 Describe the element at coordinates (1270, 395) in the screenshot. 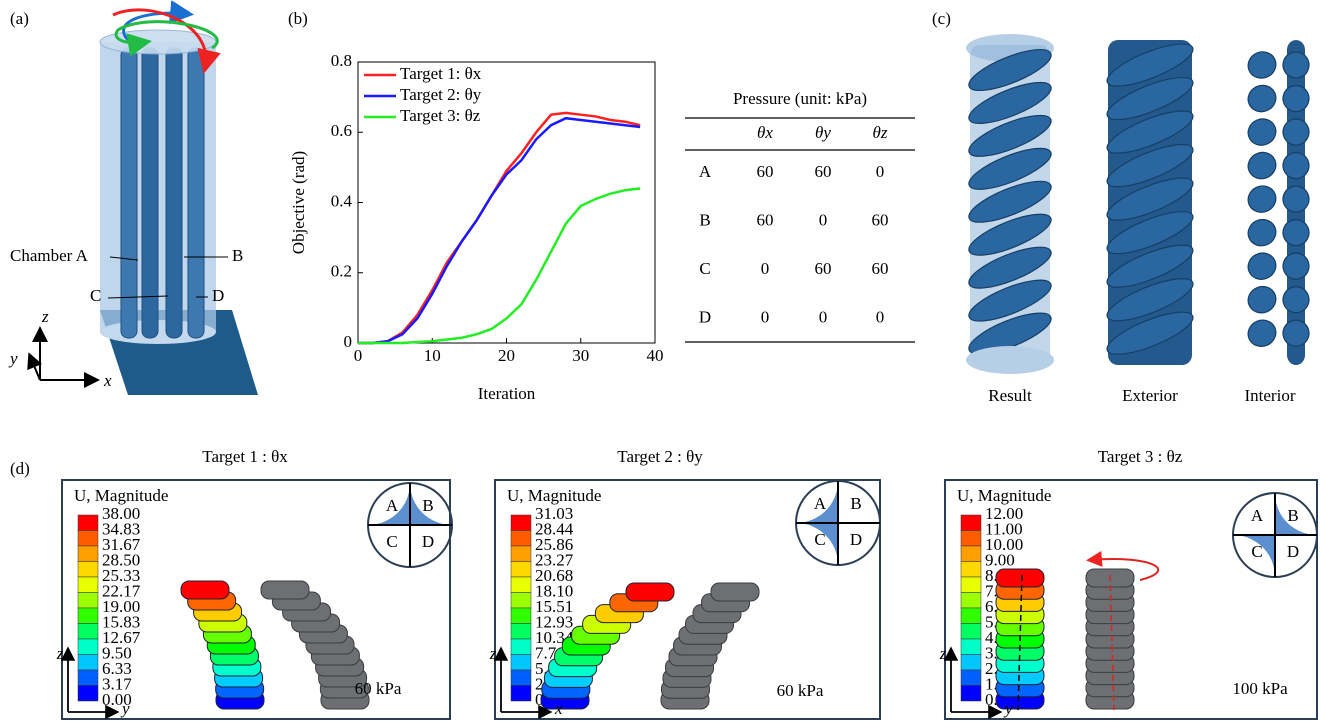

I see `shape-label: Interior` at that location.